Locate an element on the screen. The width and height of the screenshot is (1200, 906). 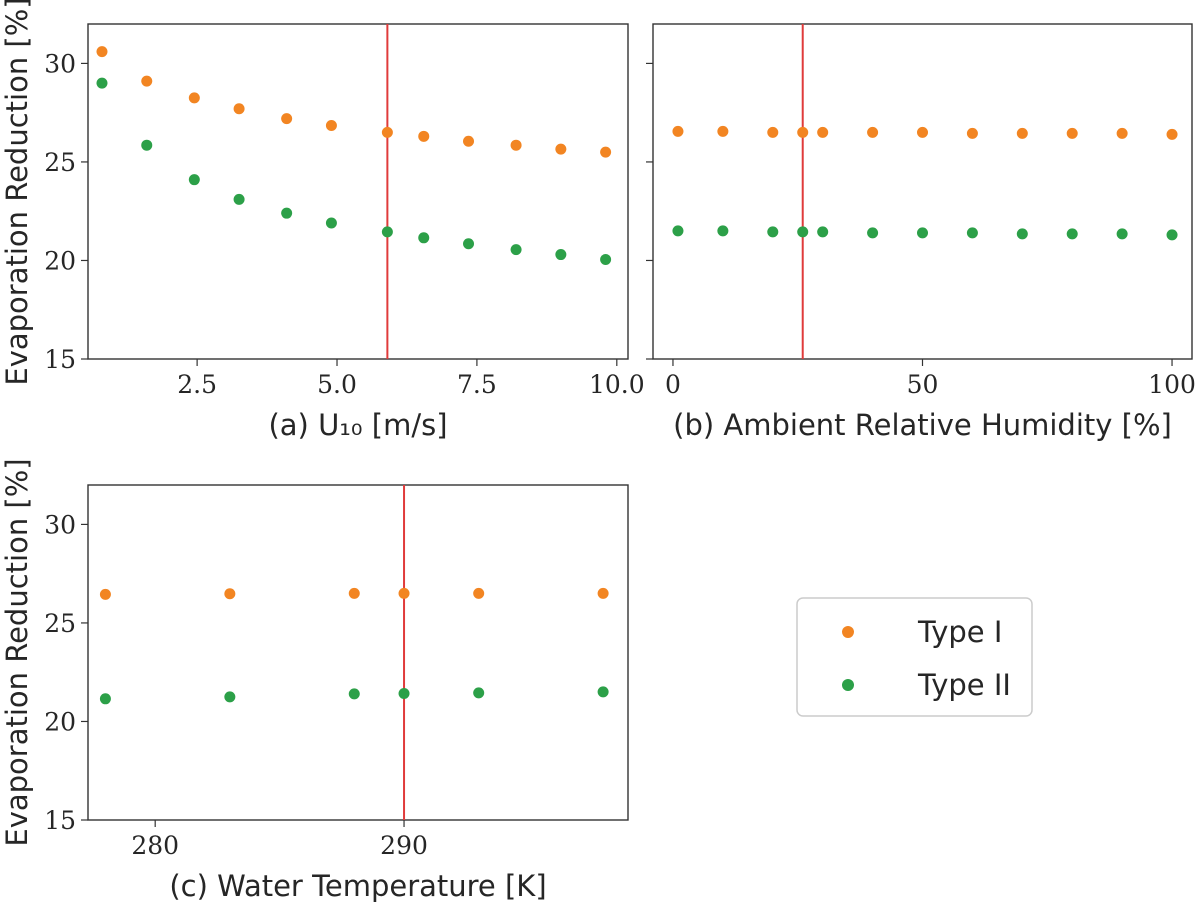
x-tick-label-c-0: 280 is located at coordinates (155, 845).